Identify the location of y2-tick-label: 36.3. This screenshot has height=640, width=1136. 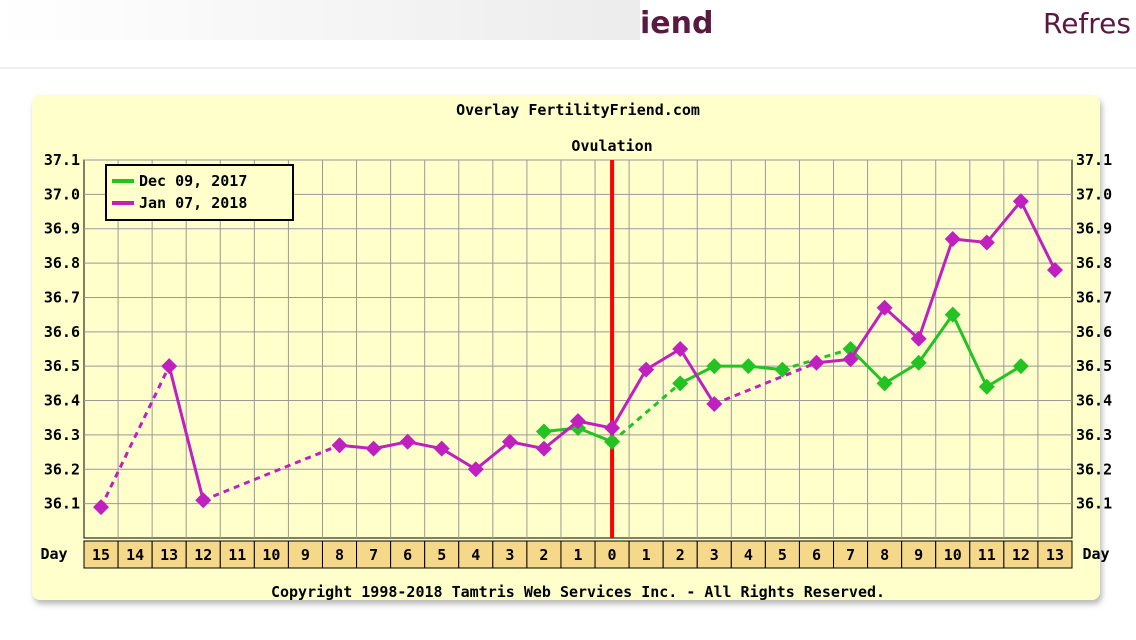
(1094, 435).